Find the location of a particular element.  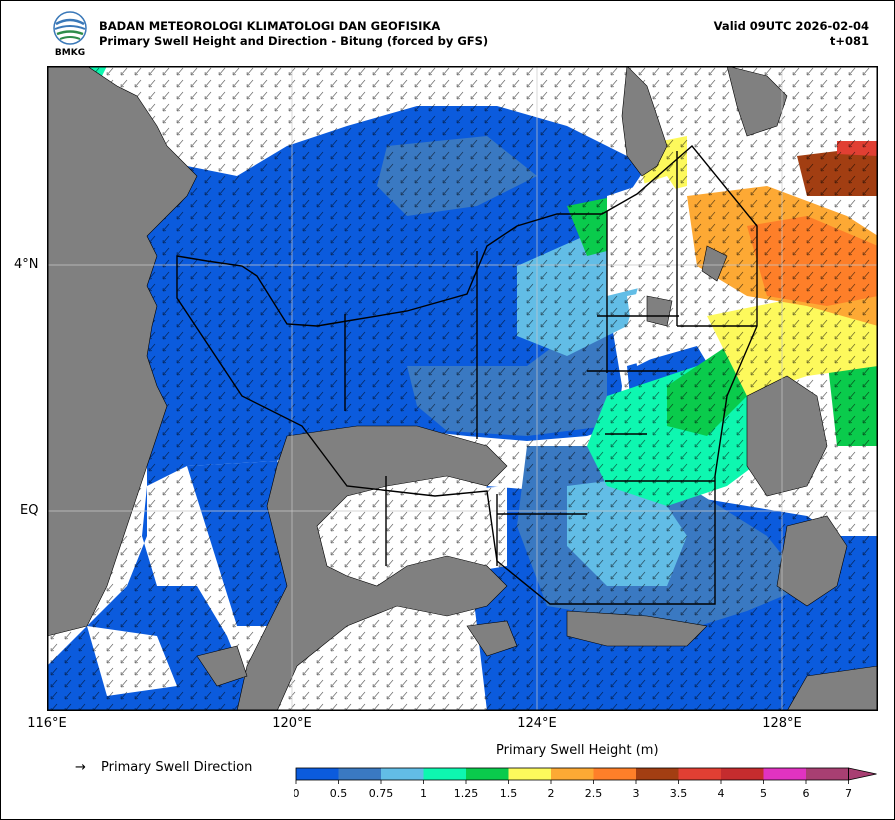

y-tick-eq: EQ is located at coordinates (29, 510).